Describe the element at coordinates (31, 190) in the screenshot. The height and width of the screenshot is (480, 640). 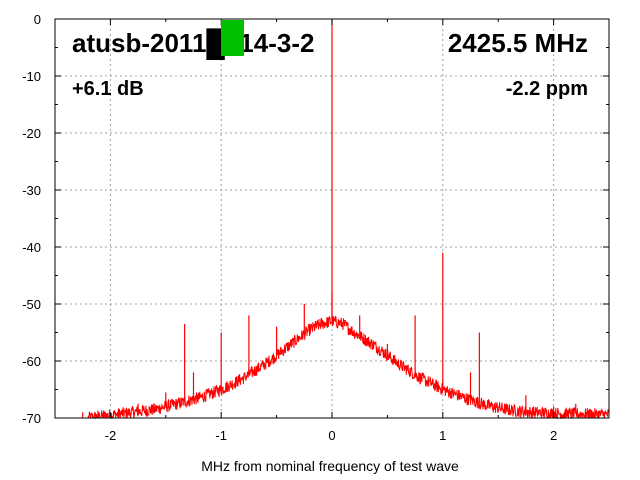
I see `y-tick-label: -30` at that location.